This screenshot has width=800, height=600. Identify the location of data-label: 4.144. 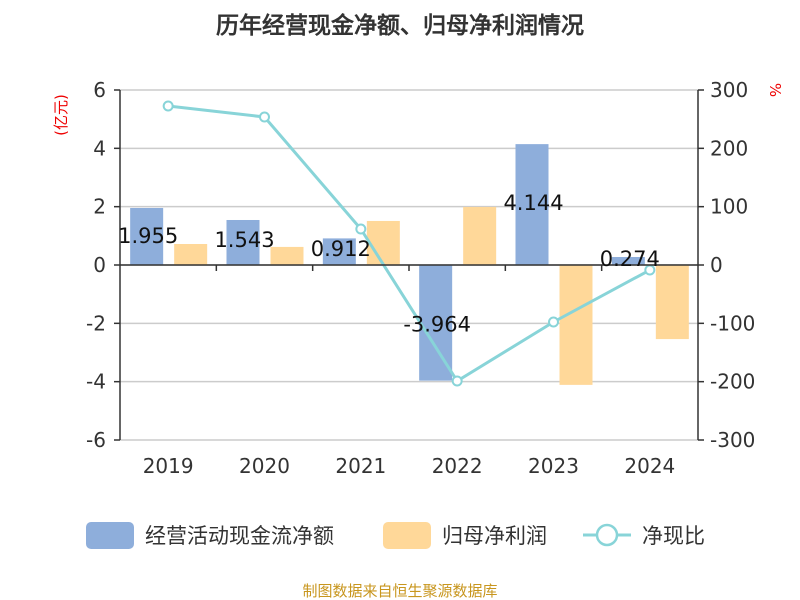
(533, 203).